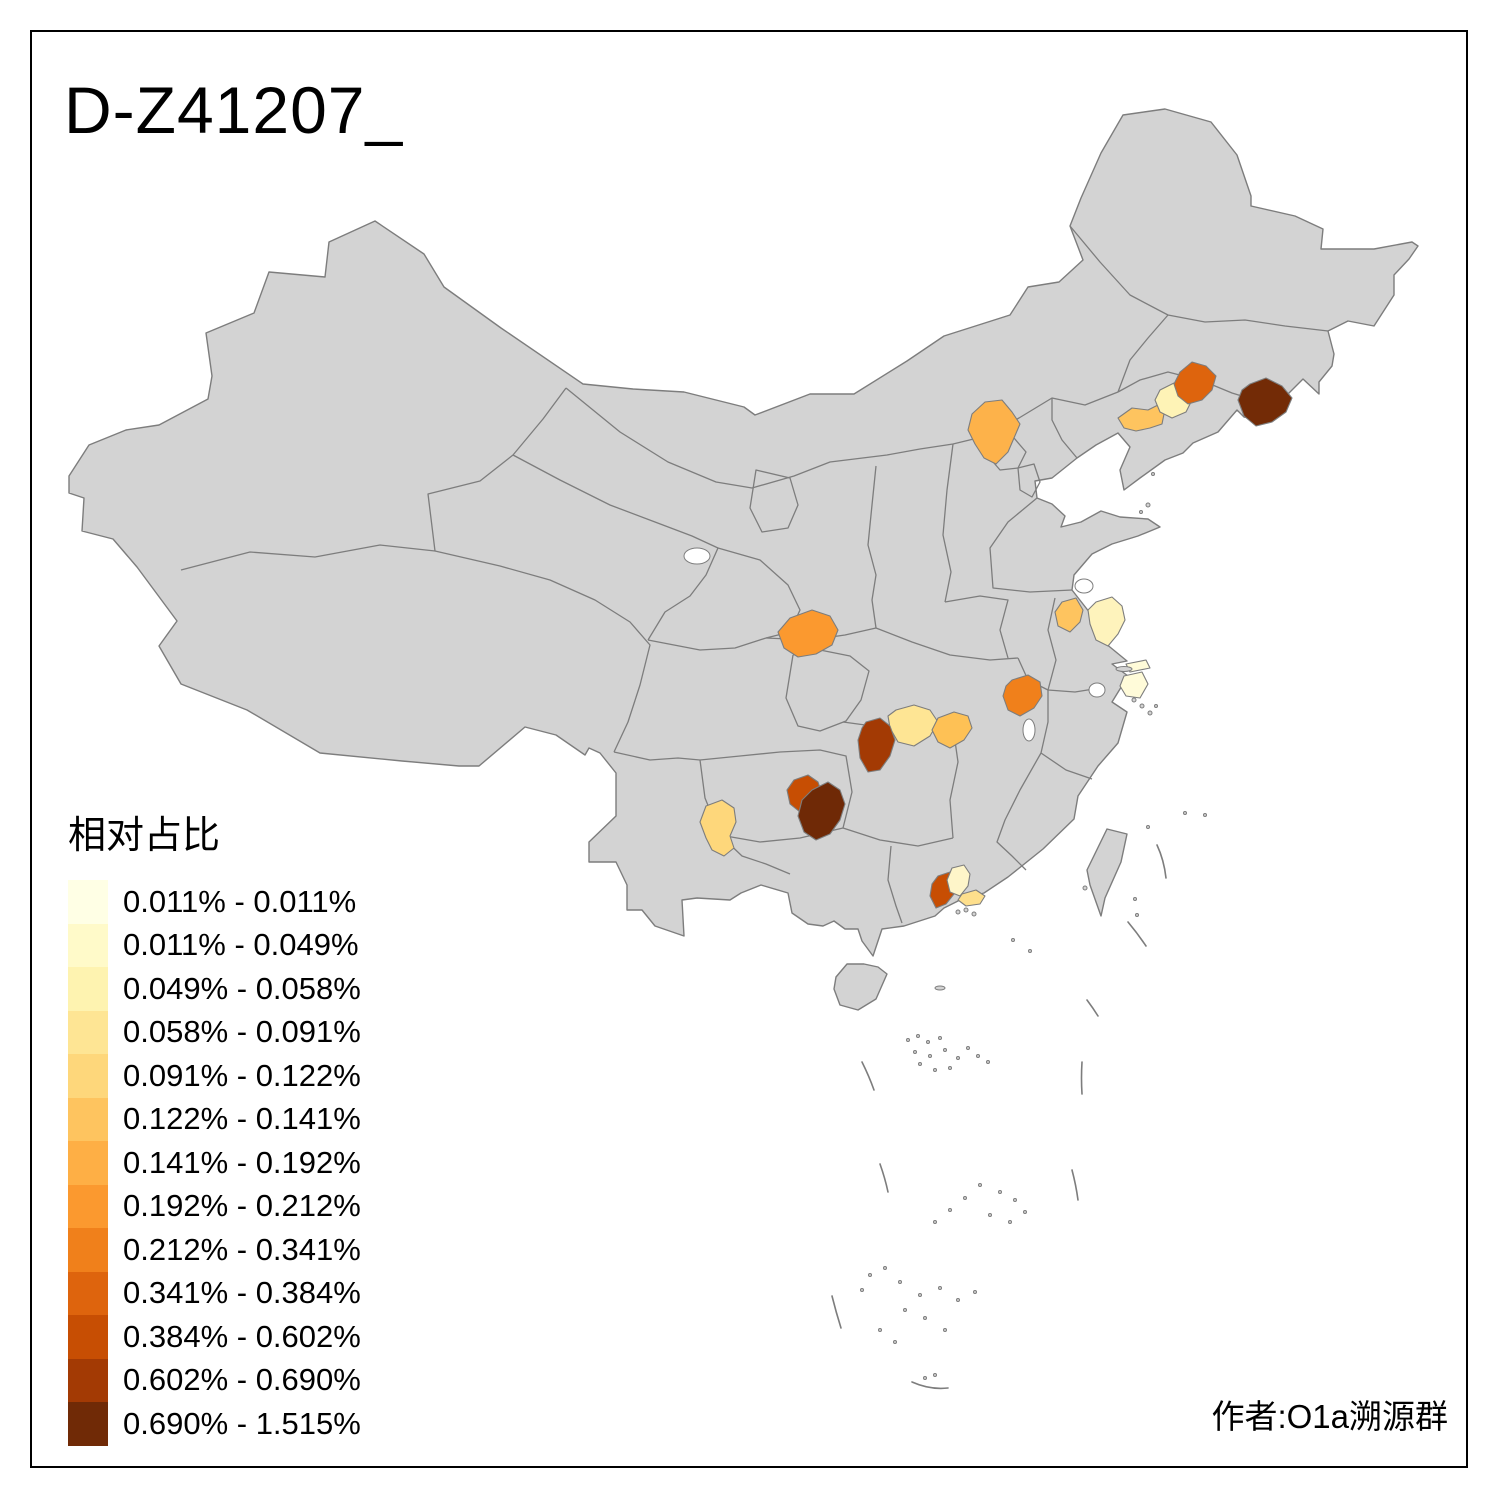  I want to click on legend-item: 0.141% - 0.192%, so click(214, 1163).